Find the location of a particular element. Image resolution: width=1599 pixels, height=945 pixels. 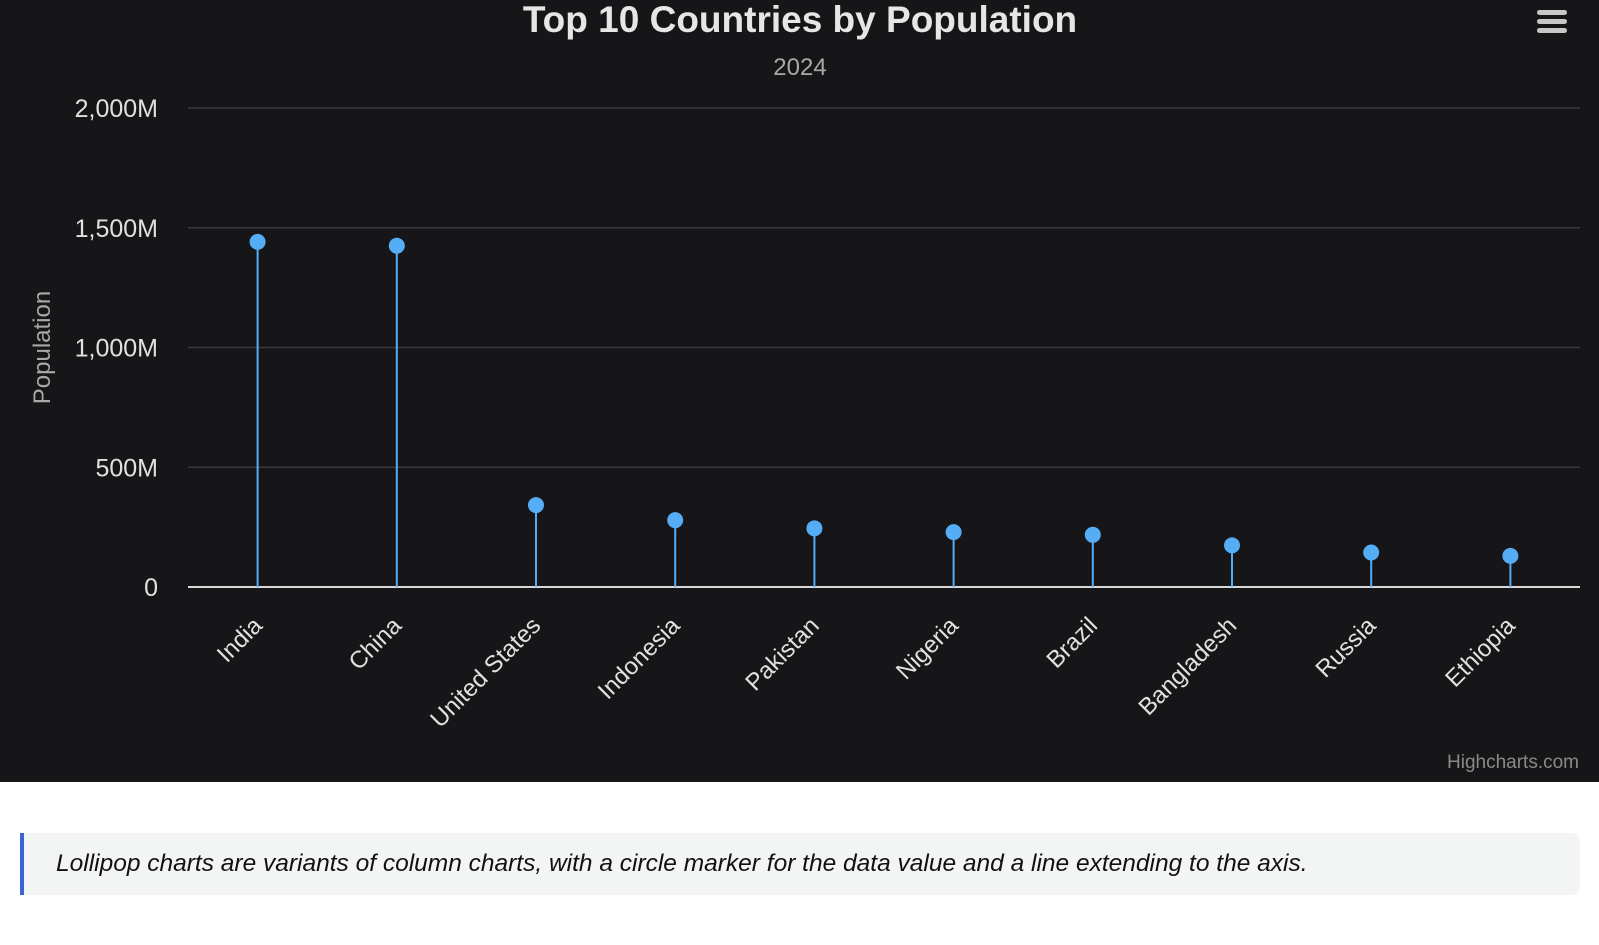

chart-title: Top 10 Countries by Population is located at coordinates (800, 20).